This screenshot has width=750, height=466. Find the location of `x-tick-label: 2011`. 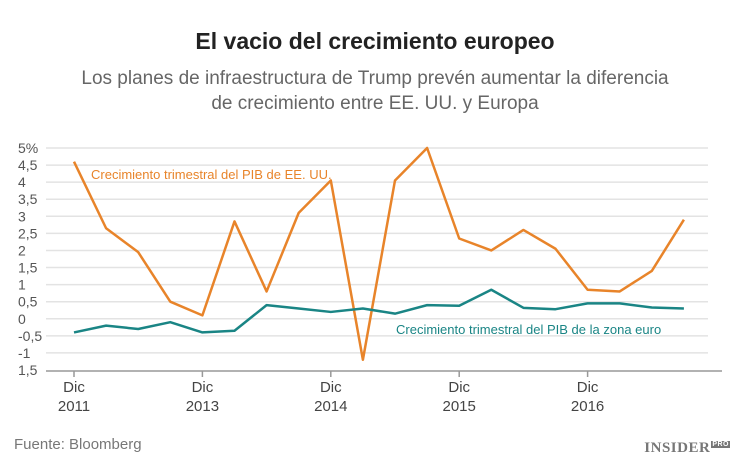

x-tick-label: 2011 is located at coordinates (74, 406).